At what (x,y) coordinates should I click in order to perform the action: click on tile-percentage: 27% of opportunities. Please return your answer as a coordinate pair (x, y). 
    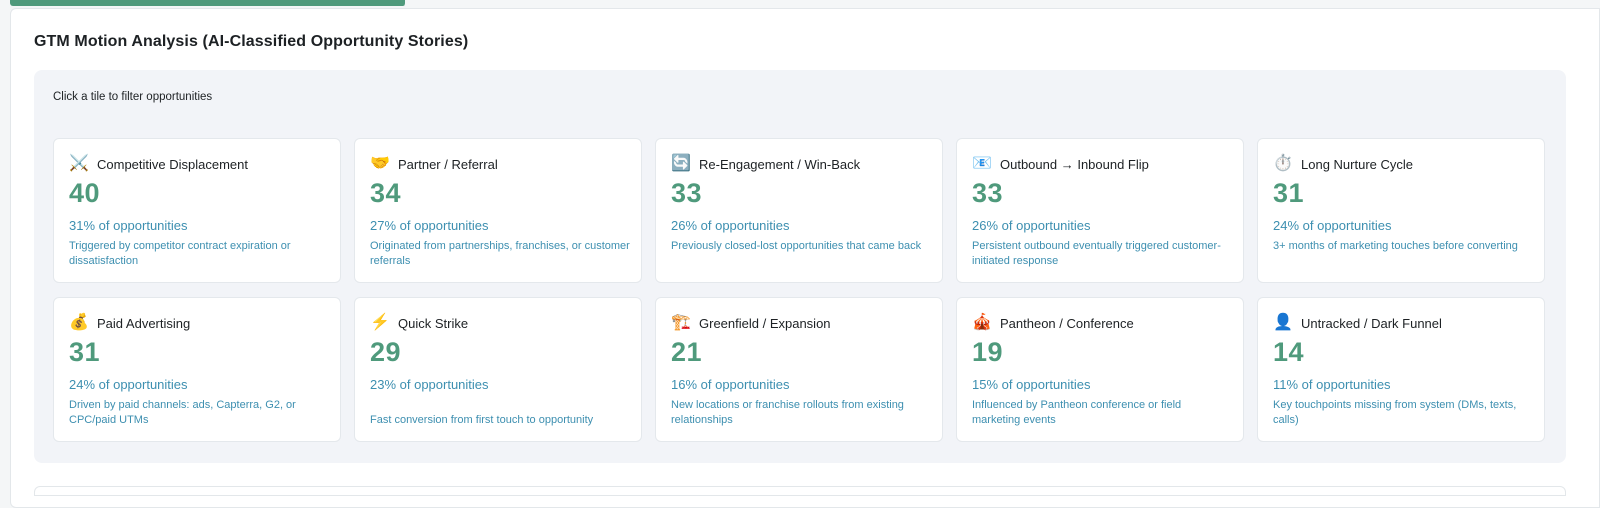
    Looking at the image, I should click on (429, 225).